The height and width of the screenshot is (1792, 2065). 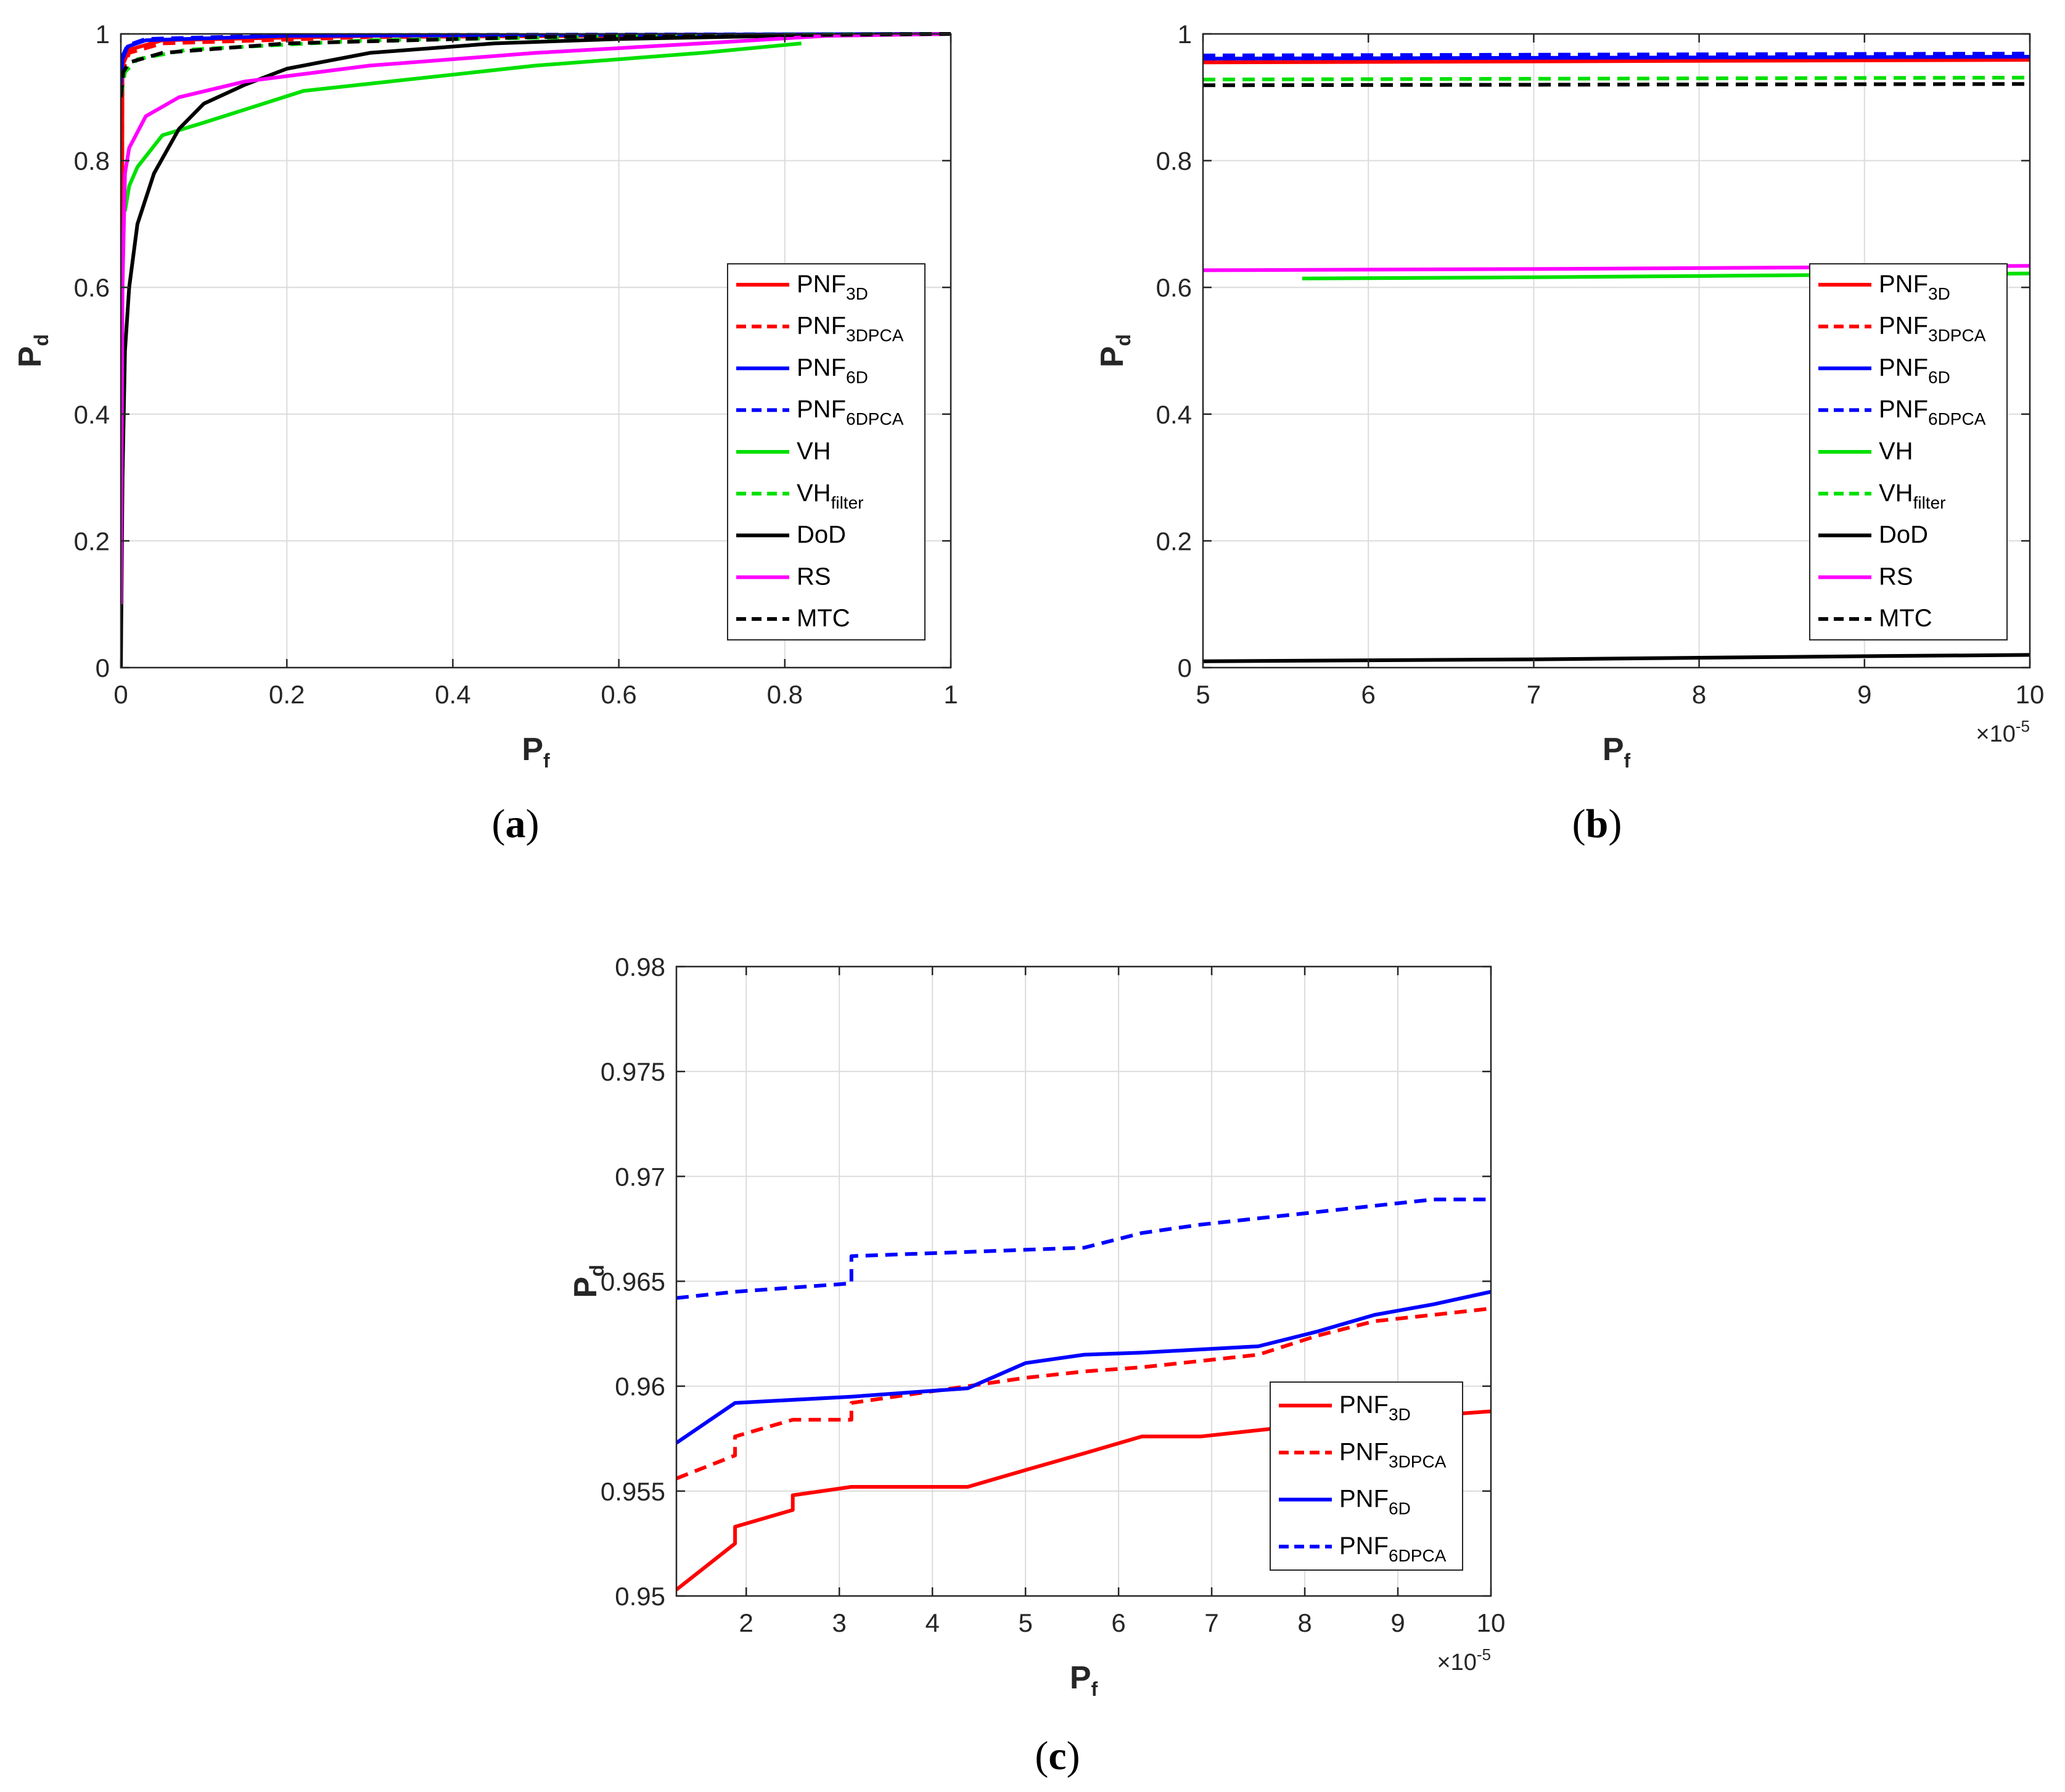 What do you see at coordinates (633, 1491) in the screenshot?
I see `y-tick-label: 0.955` at bounding box center [633, 1491].